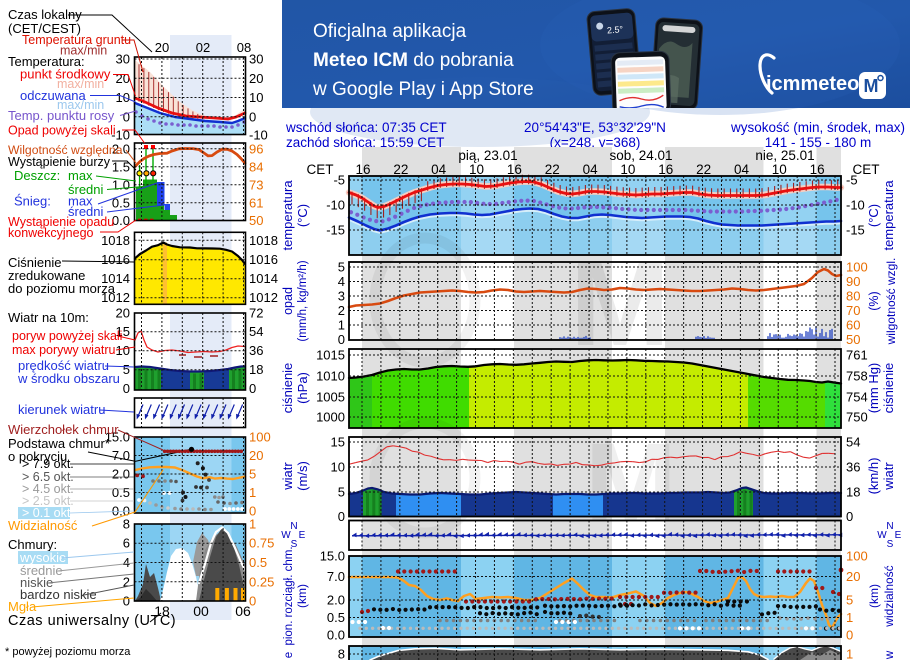 The height and width of the screenshot is (660, 910). What do you see at coordinates (115, 297) in the screenshot?
I see `svg-text: 1012` at bounding box center [115, 297].